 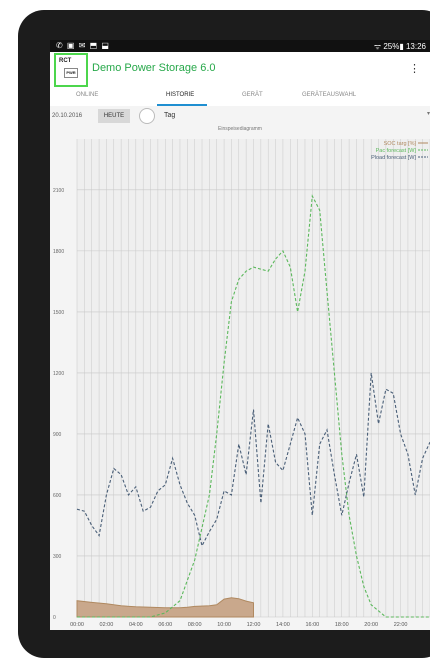 What do you see at coordinates (54, 618) in the screenshot?
I see `y-tick-label: 0` at bounding box center [54, 618].